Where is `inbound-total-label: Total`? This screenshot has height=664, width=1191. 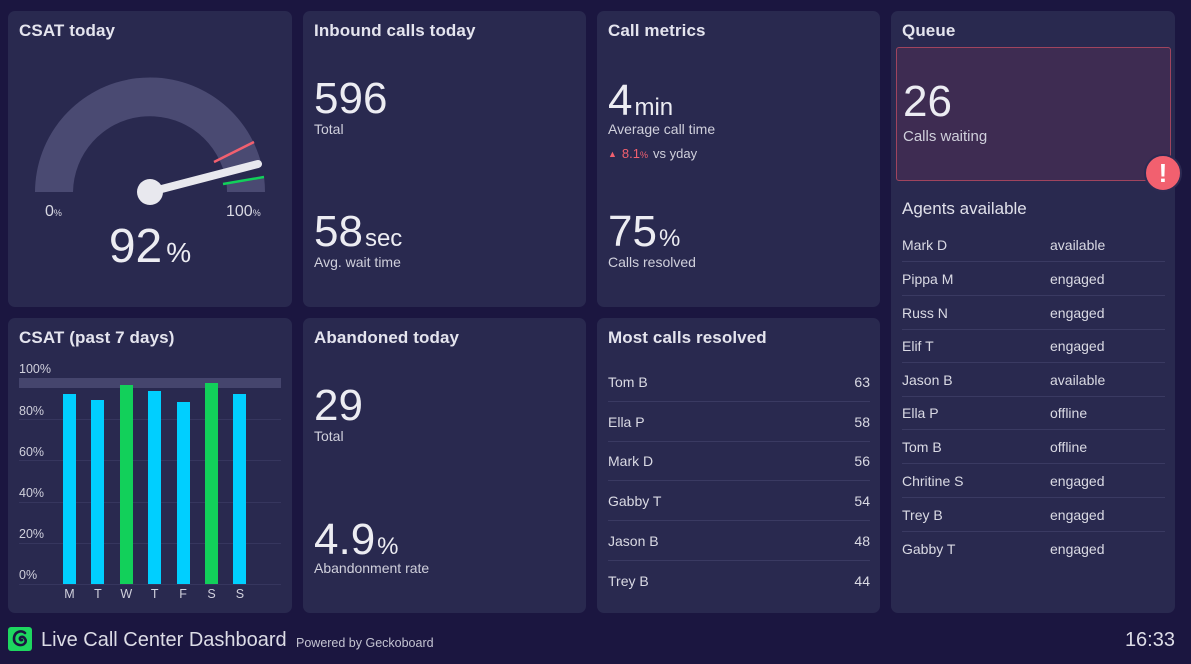 inbound-total-label: Total is located at coordinates (329, 129).